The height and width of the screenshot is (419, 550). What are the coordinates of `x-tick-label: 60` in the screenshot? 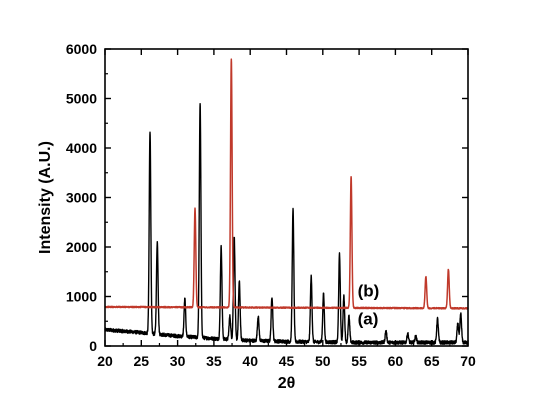 It's located at (396, 361).